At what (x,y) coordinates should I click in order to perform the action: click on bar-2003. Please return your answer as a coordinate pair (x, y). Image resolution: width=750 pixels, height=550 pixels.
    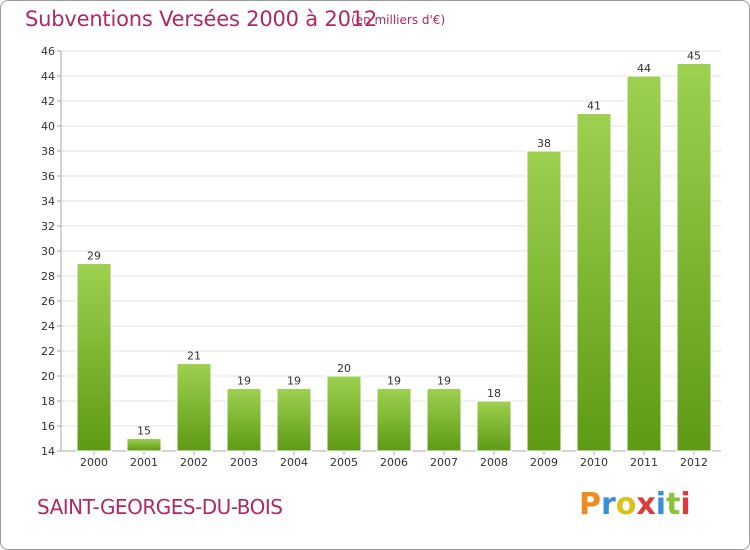
    Looking at the image, I should click on (244, 420).